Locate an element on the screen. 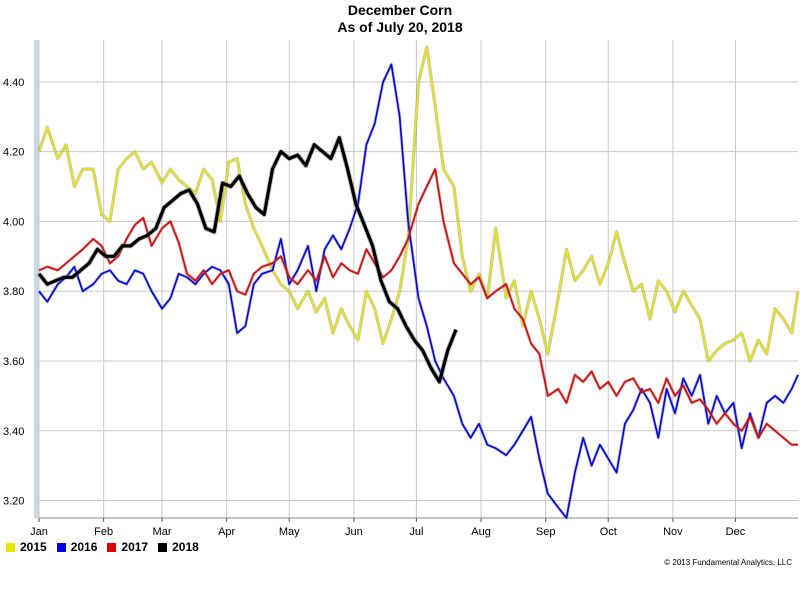  x-tick-label: Sep is located at coordinates (546, 532).